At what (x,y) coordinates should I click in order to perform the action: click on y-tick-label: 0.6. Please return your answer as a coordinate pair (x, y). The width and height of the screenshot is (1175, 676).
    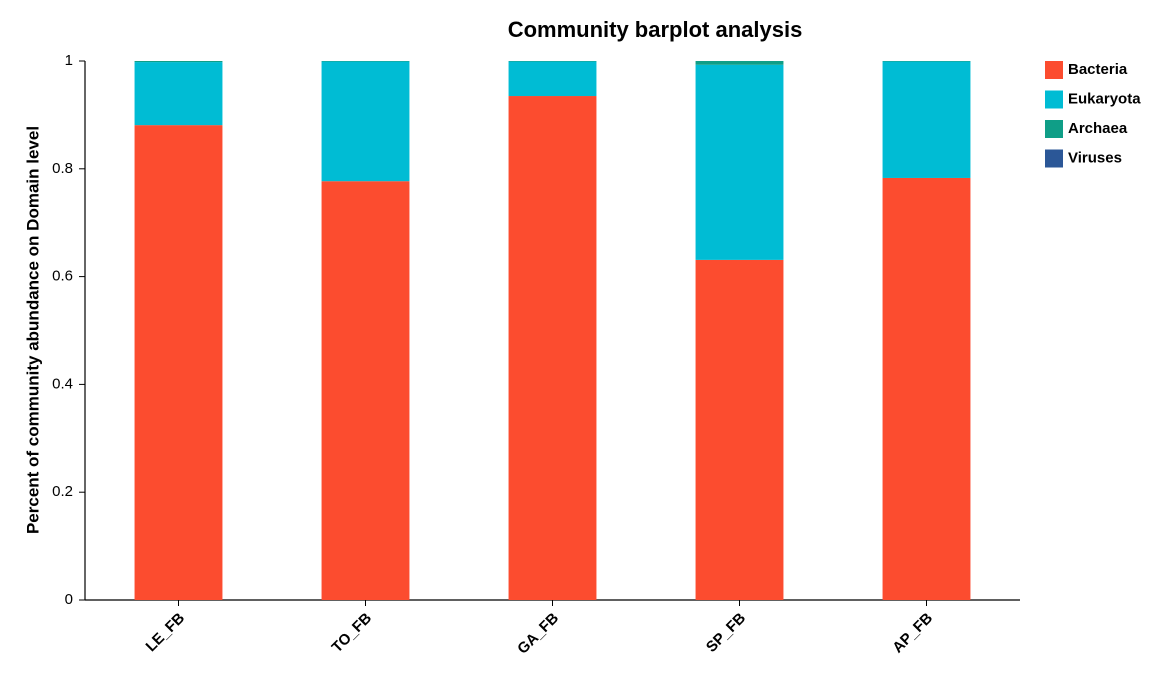
    Looking at the image, I should click on (62, 276).